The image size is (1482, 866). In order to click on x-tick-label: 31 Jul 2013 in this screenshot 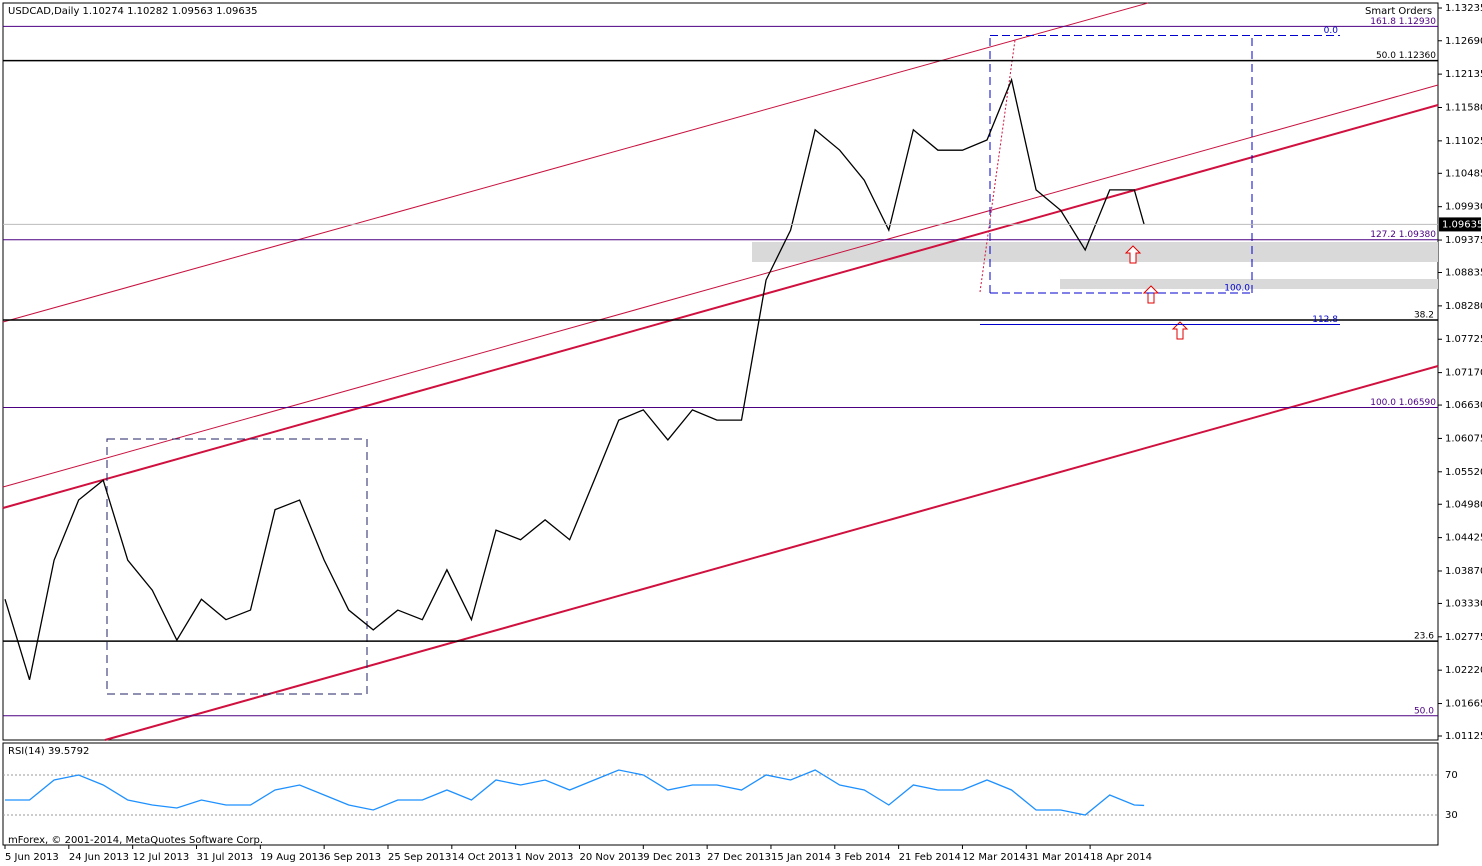, I will do `click(224, 857)`.